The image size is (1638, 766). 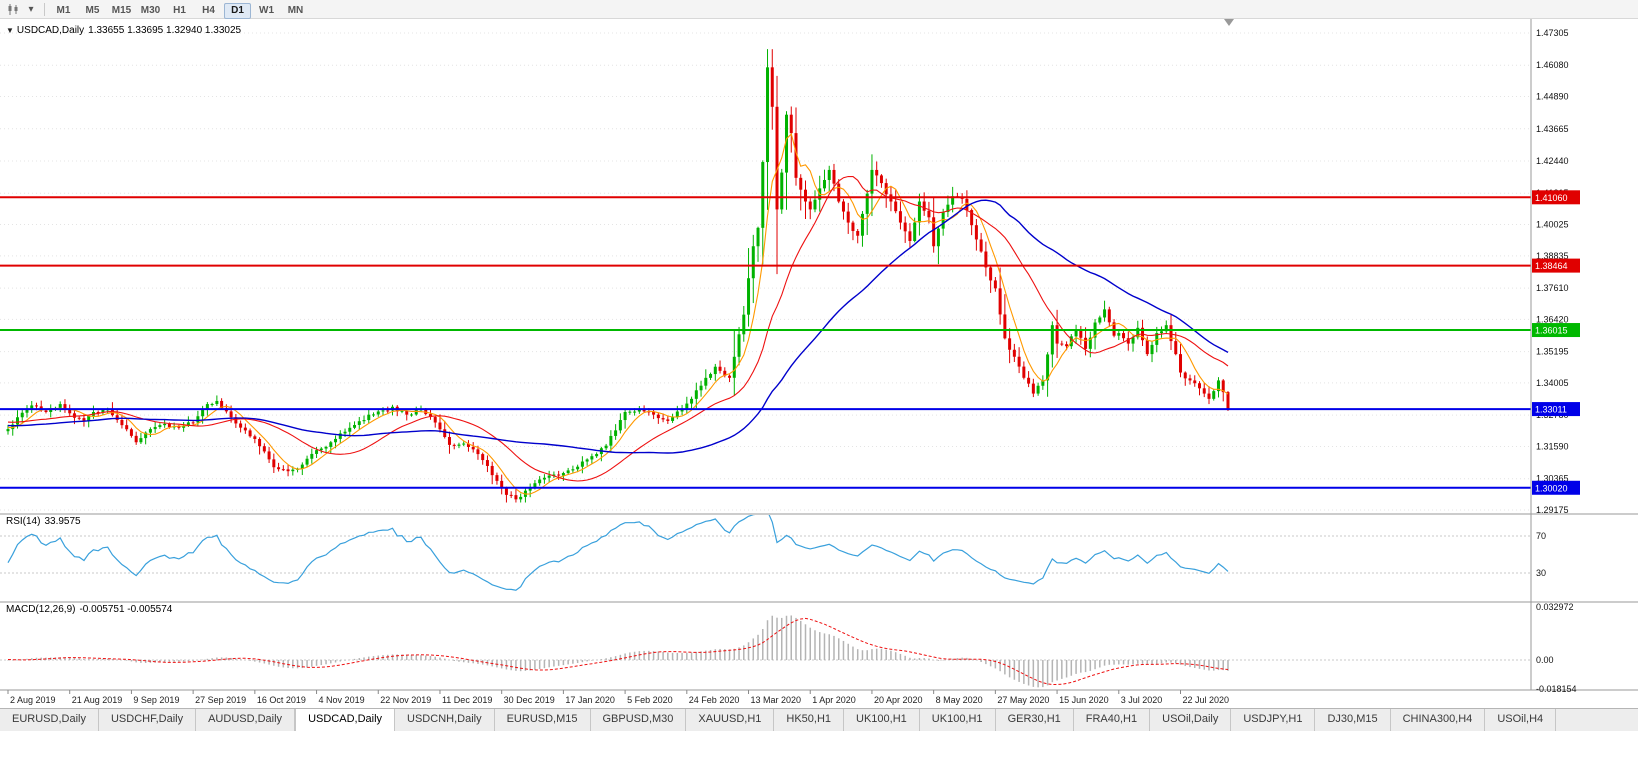 I want to click on chart-tab-audusd-daily: AUDUSD,Daily, so click(x=246, y=720).